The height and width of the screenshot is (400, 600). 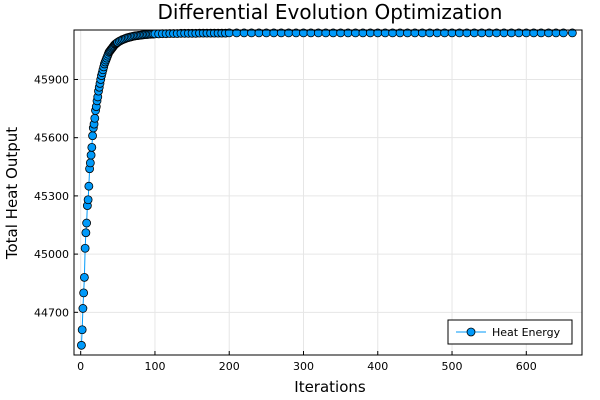 I want to click on y-axis: 44700 45000 45300 45600 45900, so click(x=56, y=196).